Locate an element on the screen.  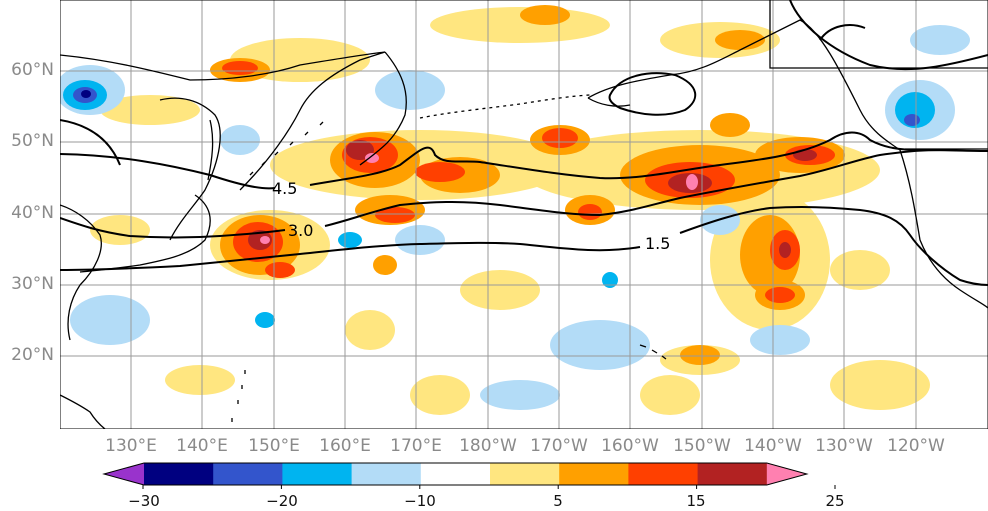
lon-label-150w: 150°W is located at coordinates (702, 446).